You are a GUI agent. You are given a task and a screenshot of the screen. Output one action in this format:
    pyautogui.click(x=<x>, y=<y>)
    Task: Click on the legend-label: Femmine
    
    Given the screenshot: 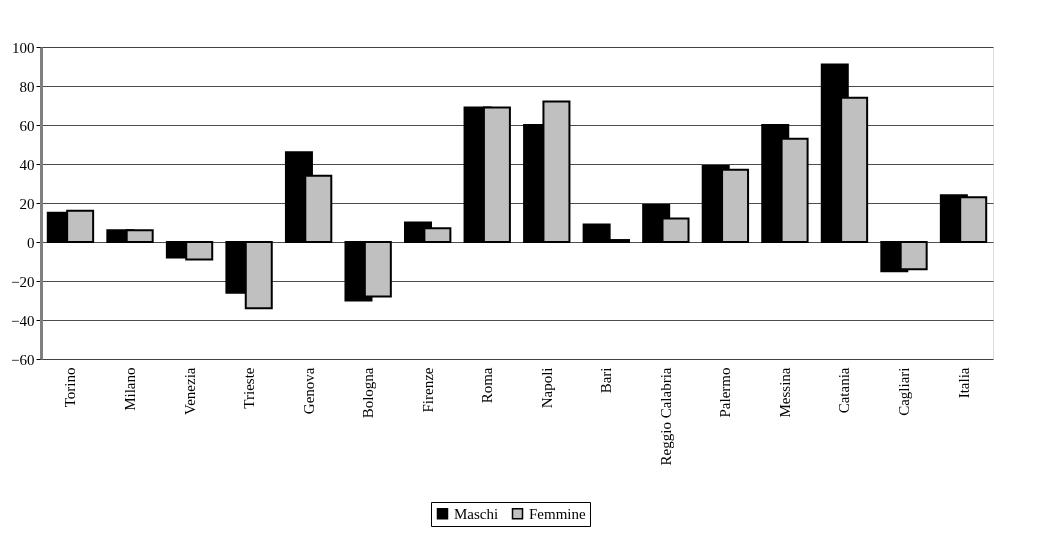 What is the action you would take?
    pyautogui.click(x=557, y=513)
    